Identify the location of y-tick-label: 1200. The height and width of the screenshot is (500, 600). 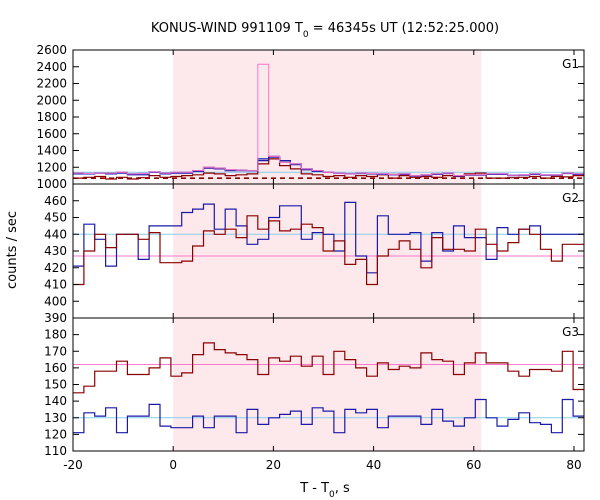
(51, 167).